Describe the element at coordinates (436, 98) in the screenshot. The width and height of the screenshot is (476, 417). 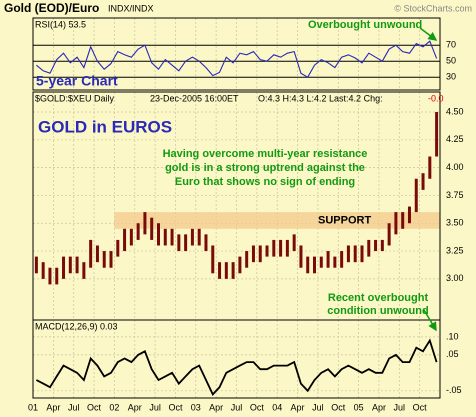
I see `change: -0.0` at that location.